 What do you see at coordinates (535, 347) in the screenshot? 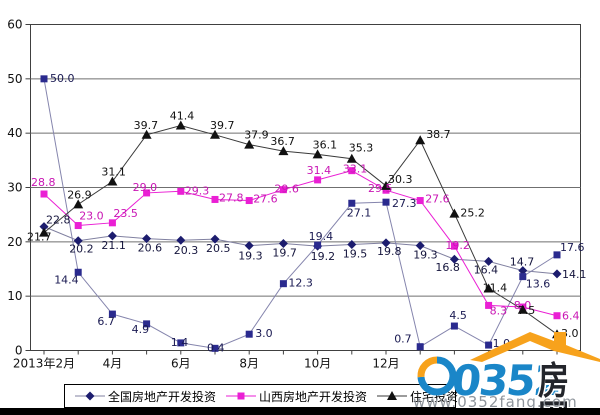
I see `watermark-roof-icon` at bounding box center [535, 347].